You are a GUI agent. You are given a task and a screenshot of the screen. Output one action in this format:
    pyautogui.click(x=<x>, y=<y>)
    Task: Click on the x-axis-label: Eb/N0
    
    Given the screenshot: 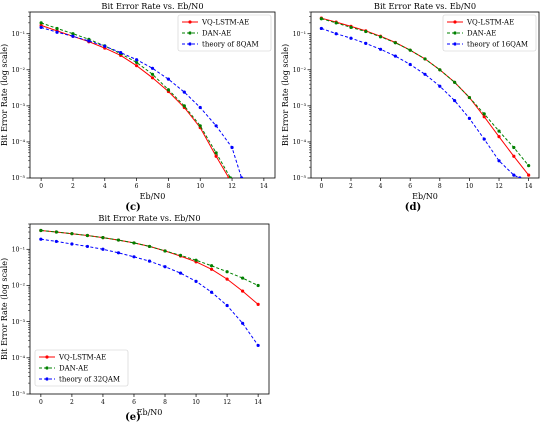 What is the action you would take?
    pyautogui.click(x=153, y=196)
    